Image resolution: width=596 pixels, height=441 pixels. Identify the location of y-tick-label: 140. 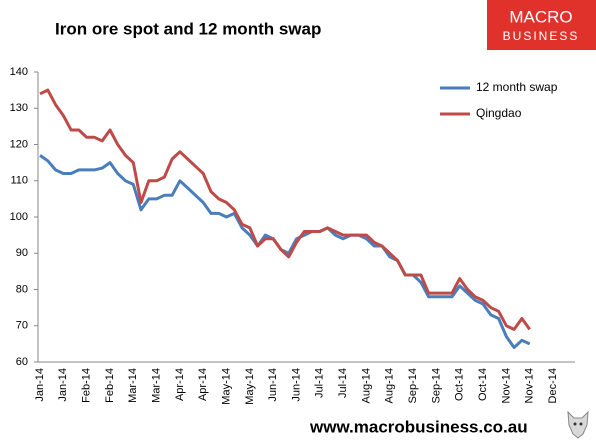
(19, 72).